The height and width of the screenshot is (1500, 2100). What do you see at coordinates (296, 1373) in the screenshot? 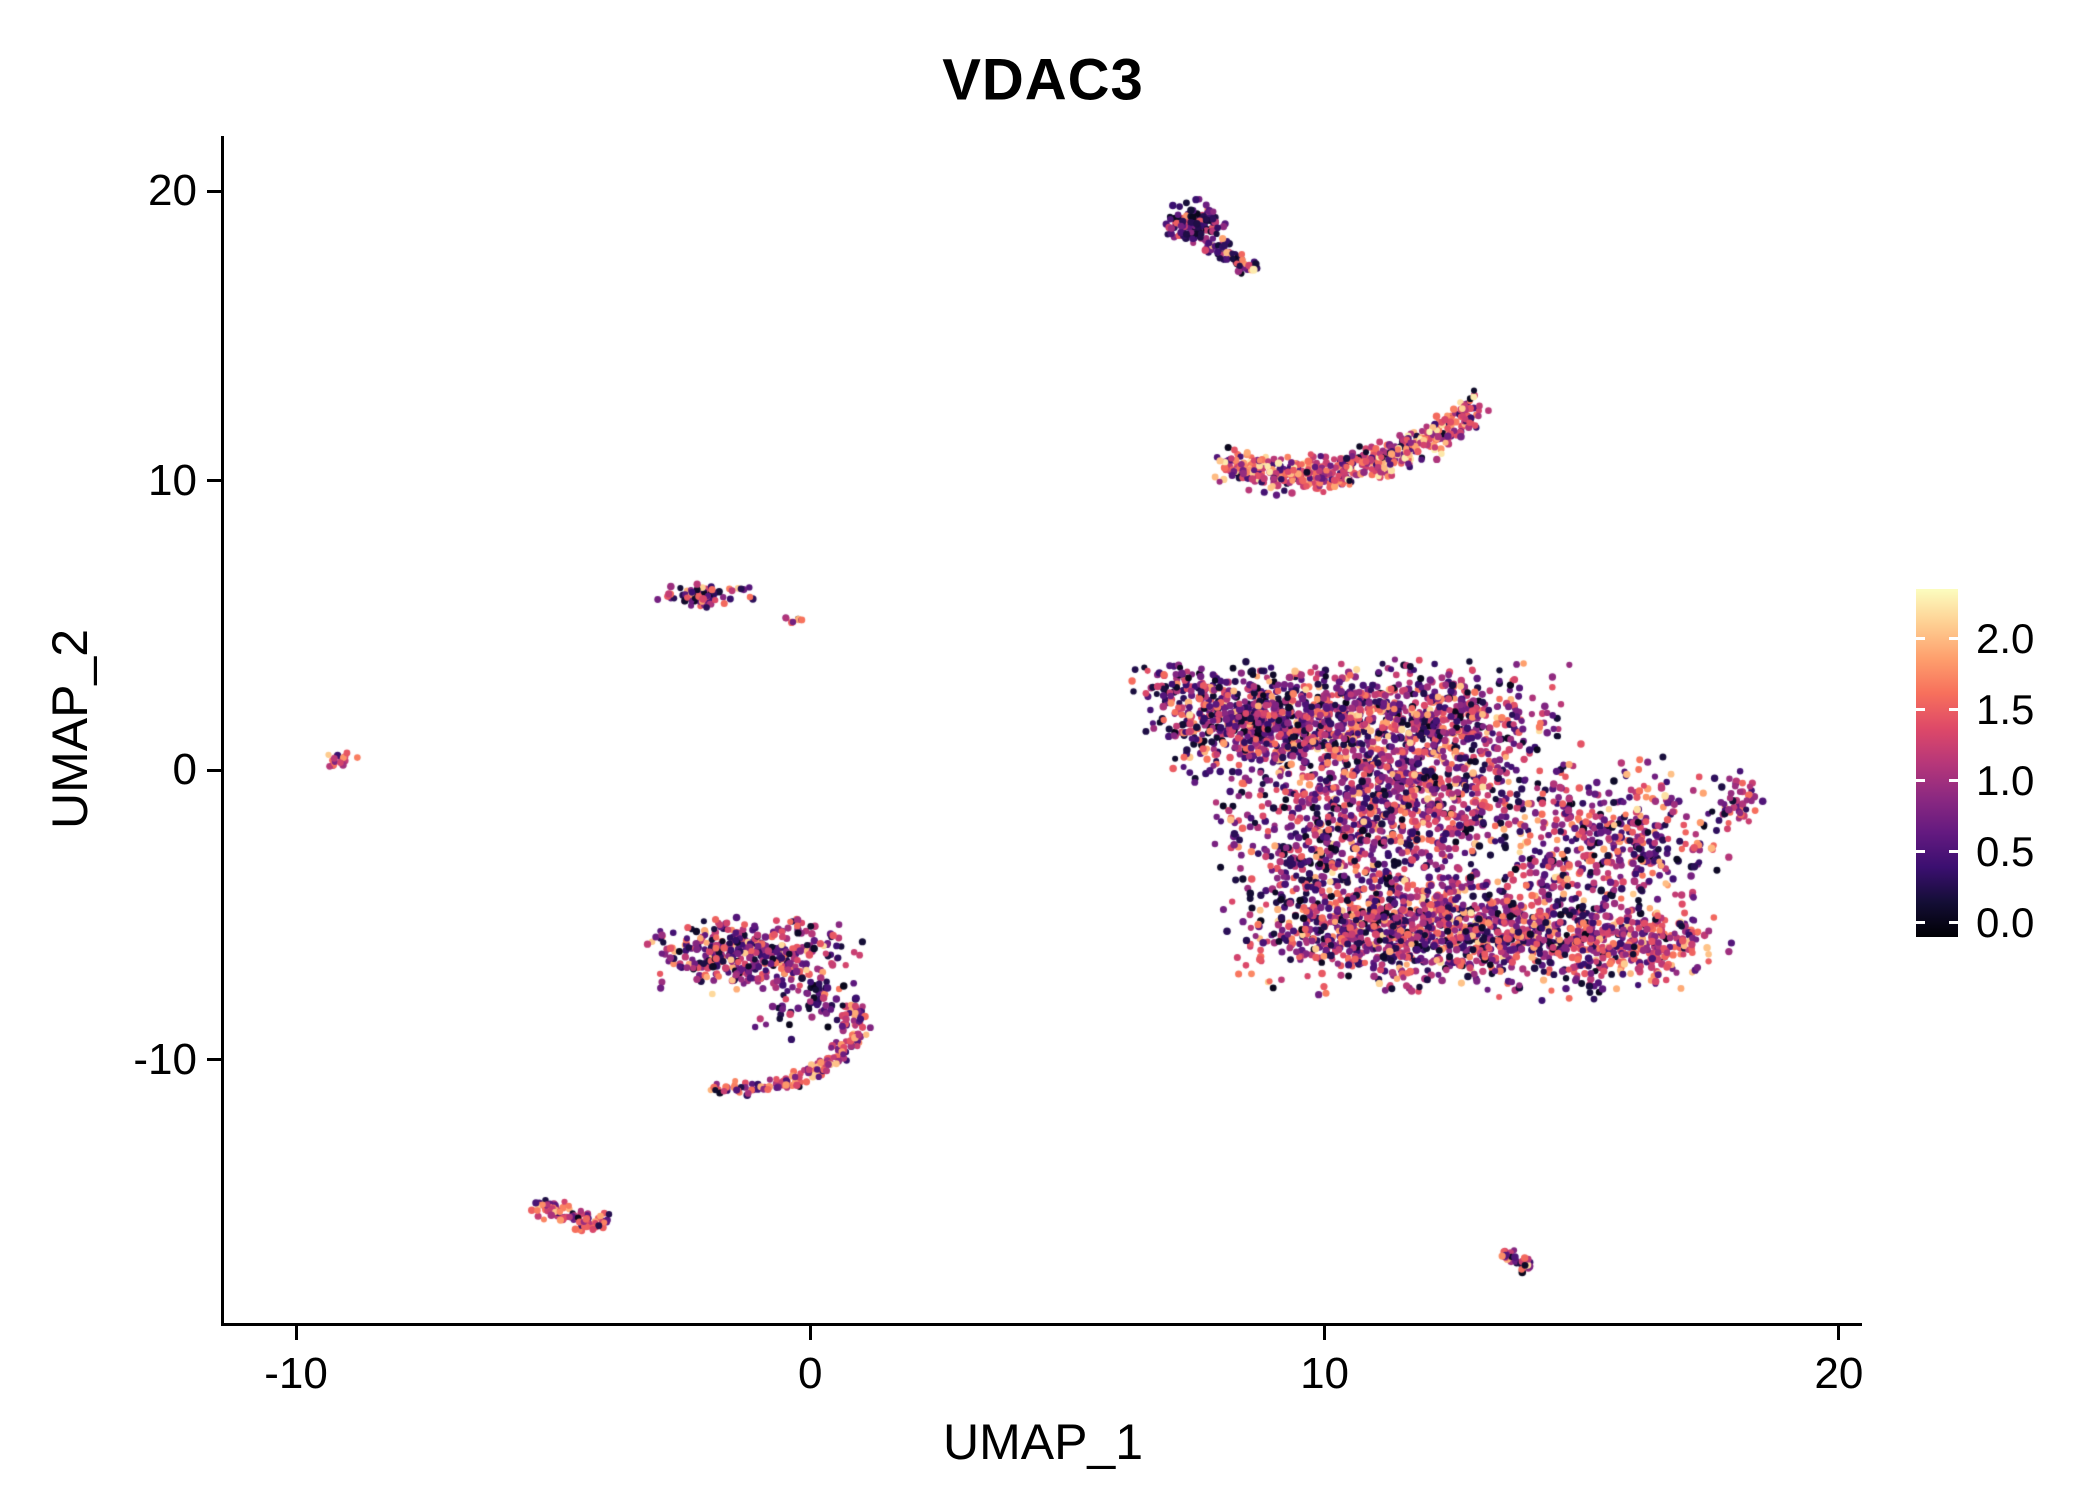
I see `x-axis-tick-label: -10` at bounding box center [296, 1373].